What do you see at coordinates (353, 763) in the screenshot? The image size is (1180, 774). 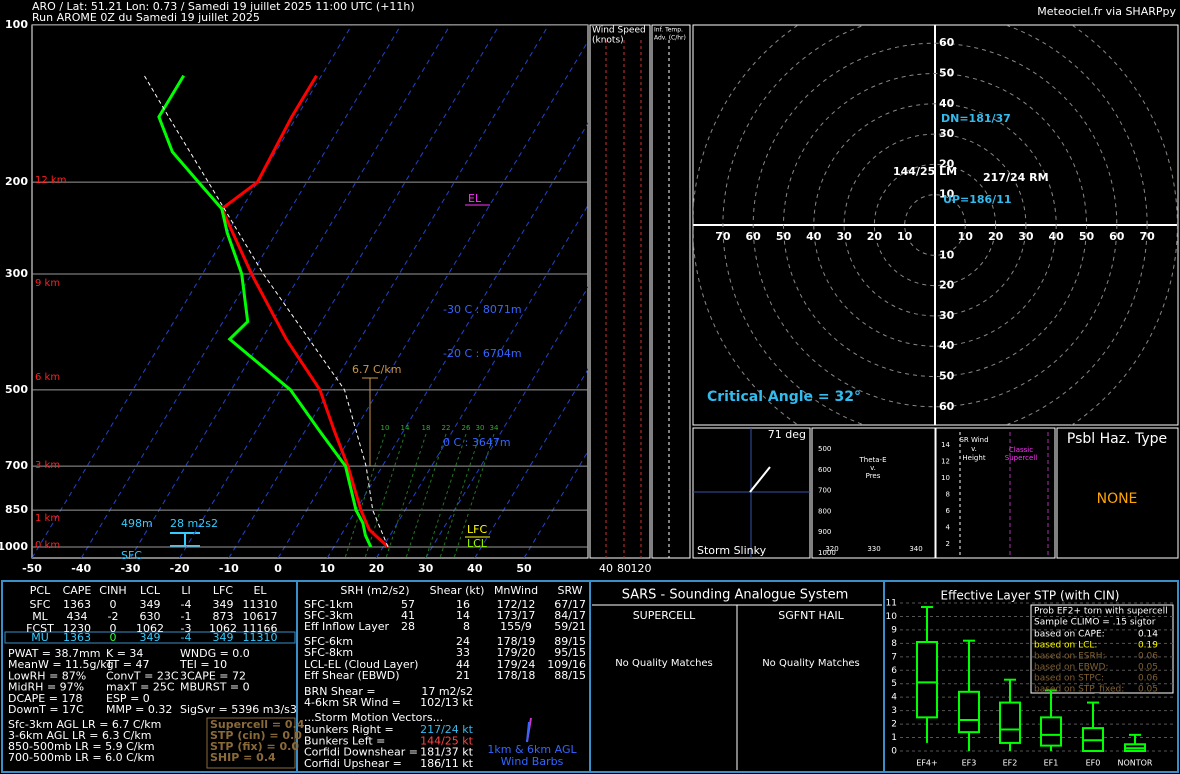 I see `label: Corfidi Upshear =` at bounding box center [353, 763].